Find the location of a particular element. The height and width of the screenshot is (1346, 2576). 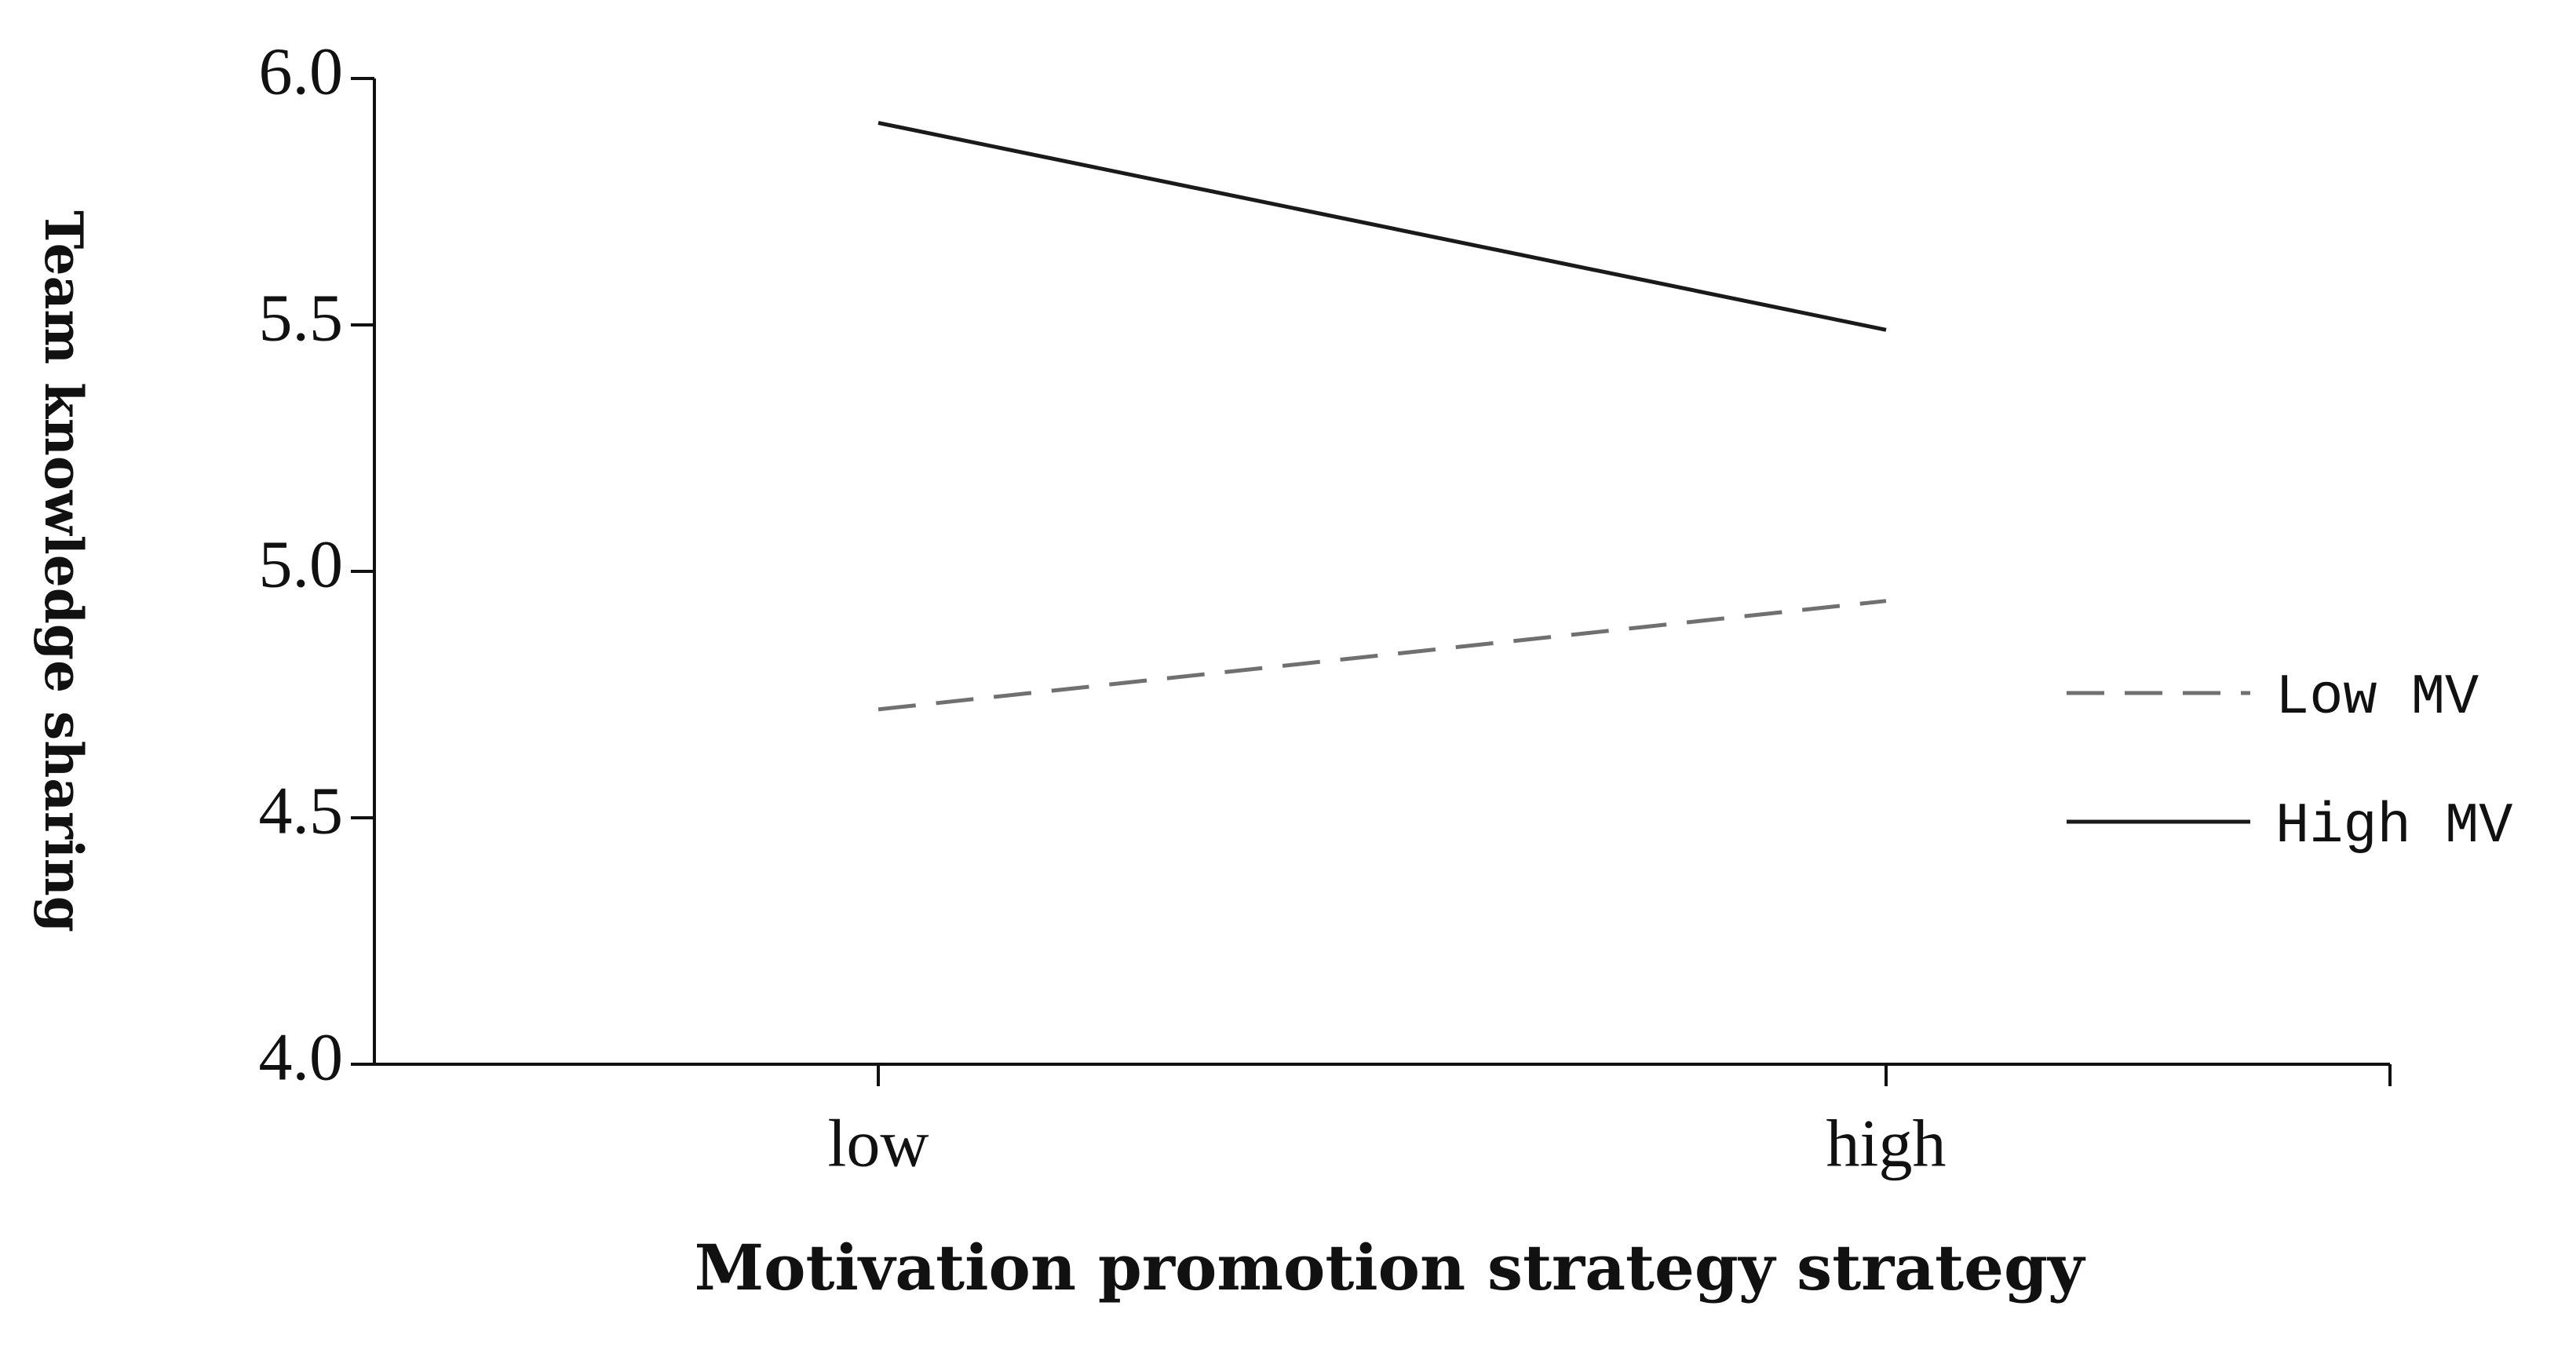

y-axis-title: Team knowledge sharing is located at coordinates (63, 571).